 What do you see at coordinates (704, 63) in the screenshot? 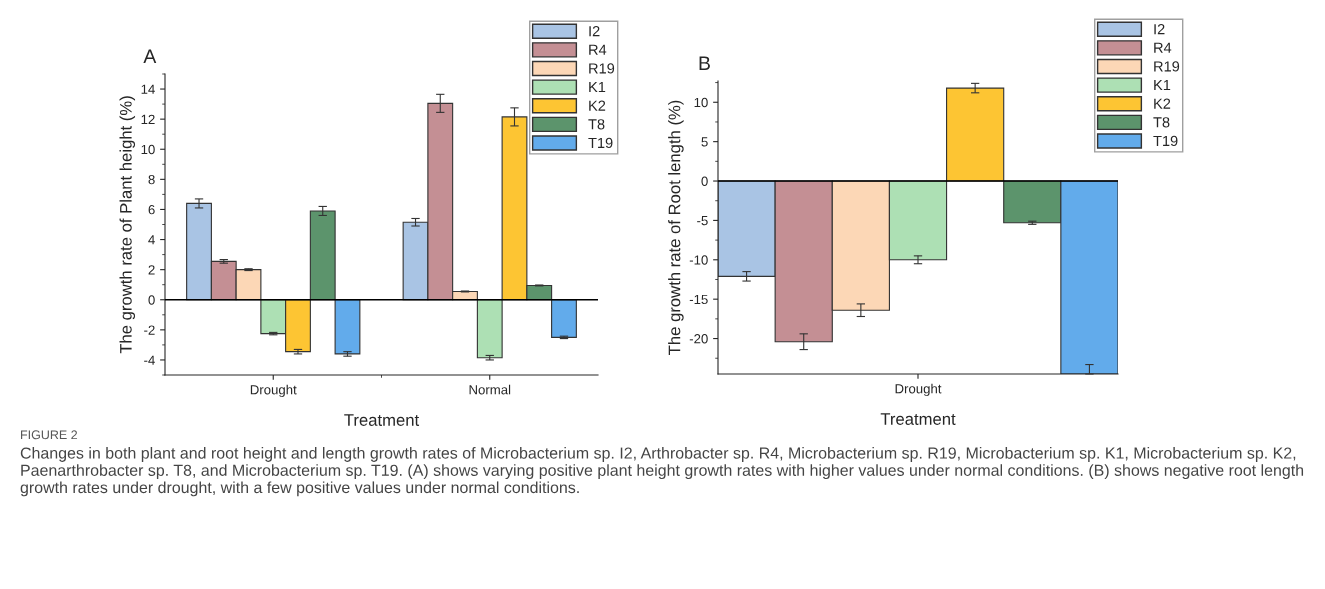
I see `chart-title: B` at bounding box center [704, 63].